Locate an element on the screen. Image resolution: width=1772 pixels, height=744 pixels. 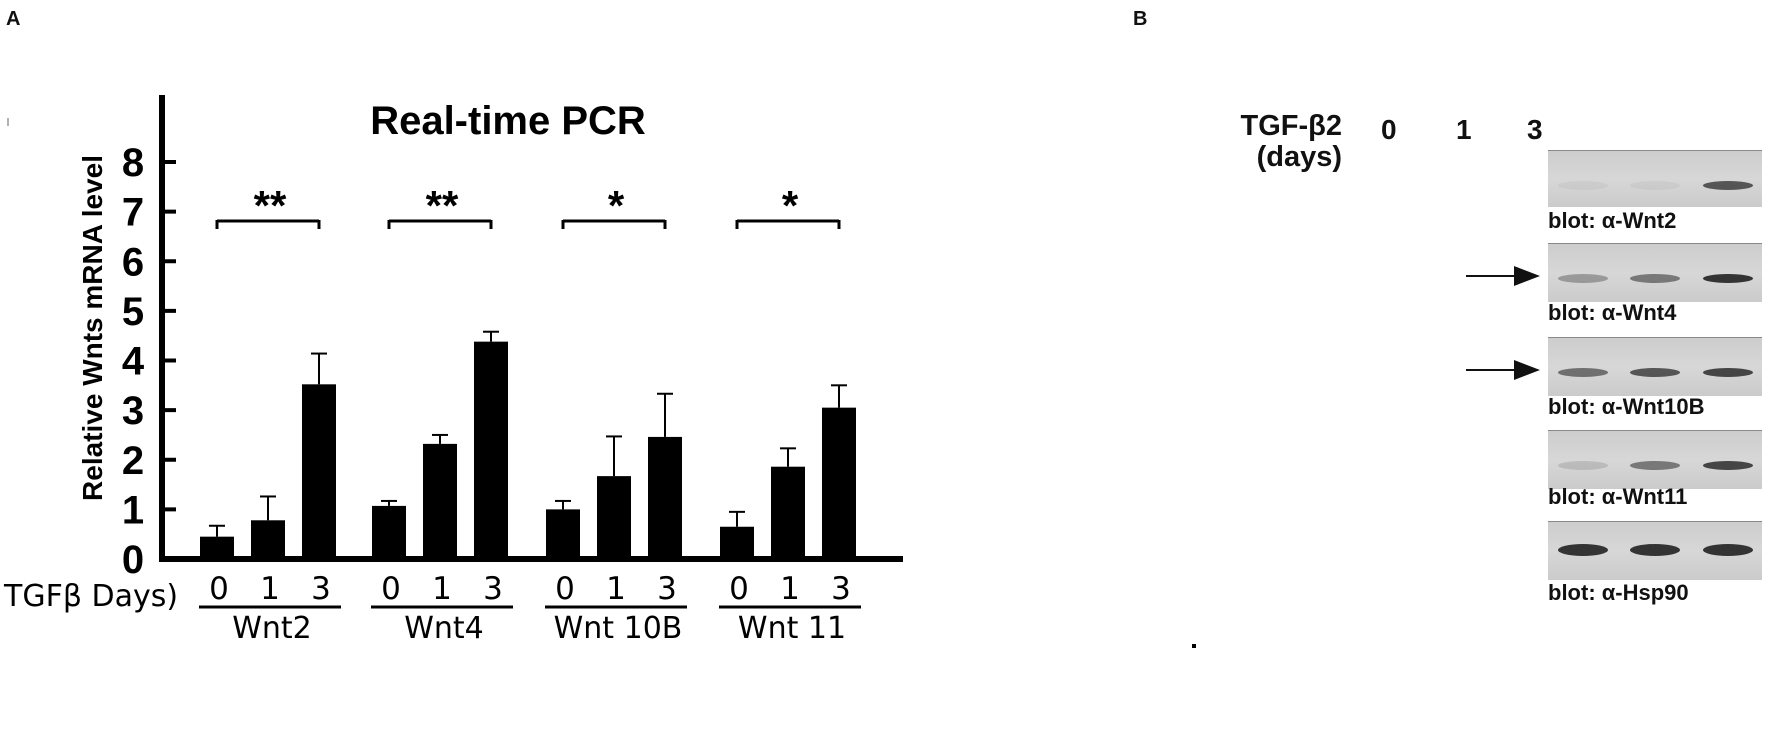
y-tick-label: 3 is located at coordinates (133, 411).